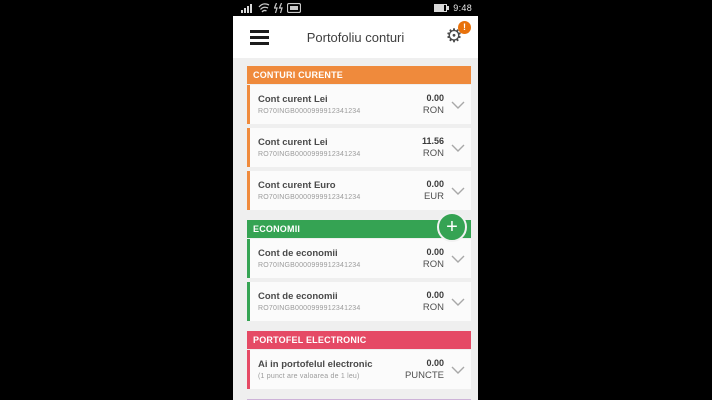  What do you see at coordinates (355, 8) in the screenshot?
I see `status-bar: 9:48` at bounding box center [355, 8].